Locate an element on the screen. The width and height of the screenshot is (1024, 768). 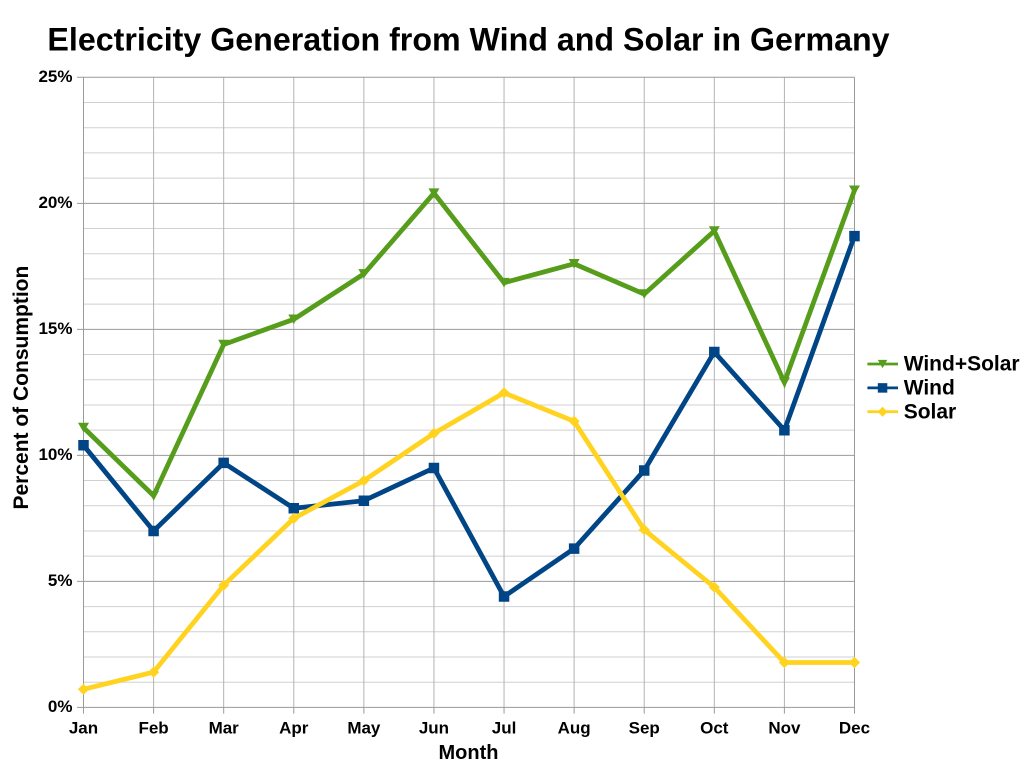
svg-text: Wind+Solar is located at coordinates (962, 364).